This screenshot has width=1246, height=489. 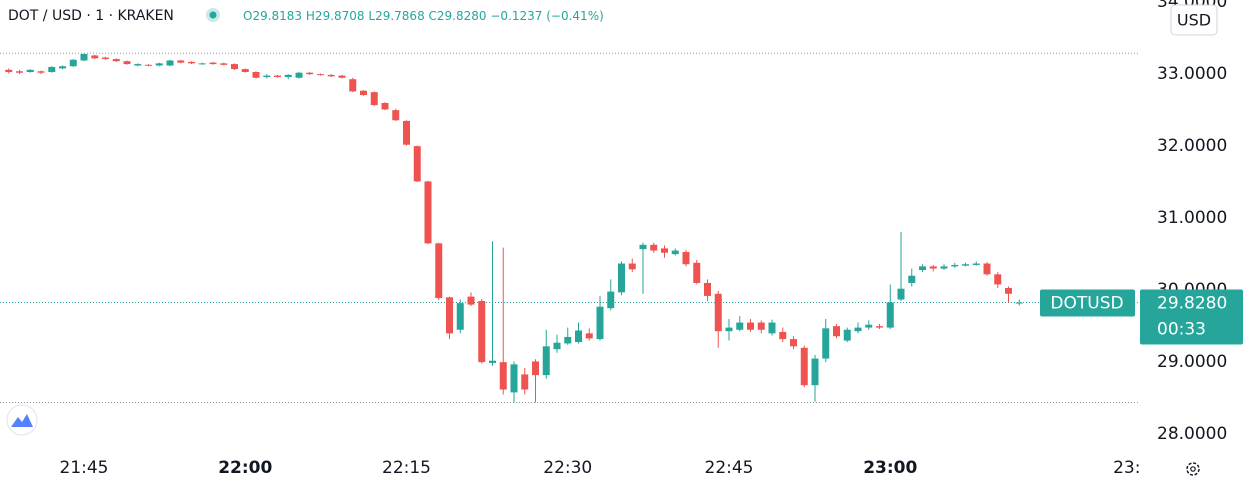 I want to click on ohlc-low: L29.7868, so click(x=396, y=16).